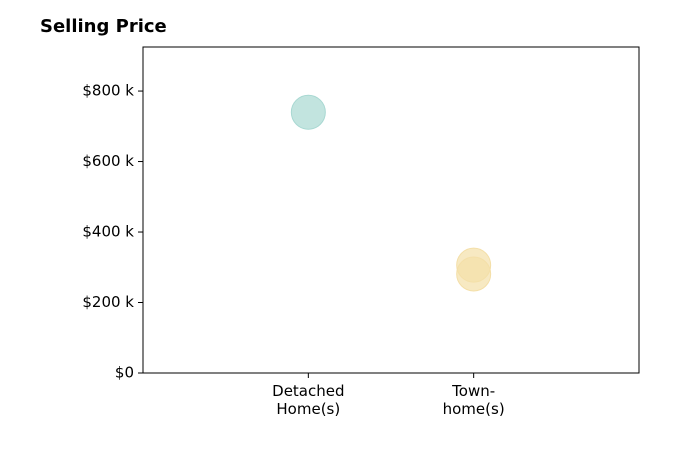 This screenshot has width=679, height=462. Describe the element at coordinates (108, 302) in the screenshot. I see `y-tick-label: $200 k` at that location.